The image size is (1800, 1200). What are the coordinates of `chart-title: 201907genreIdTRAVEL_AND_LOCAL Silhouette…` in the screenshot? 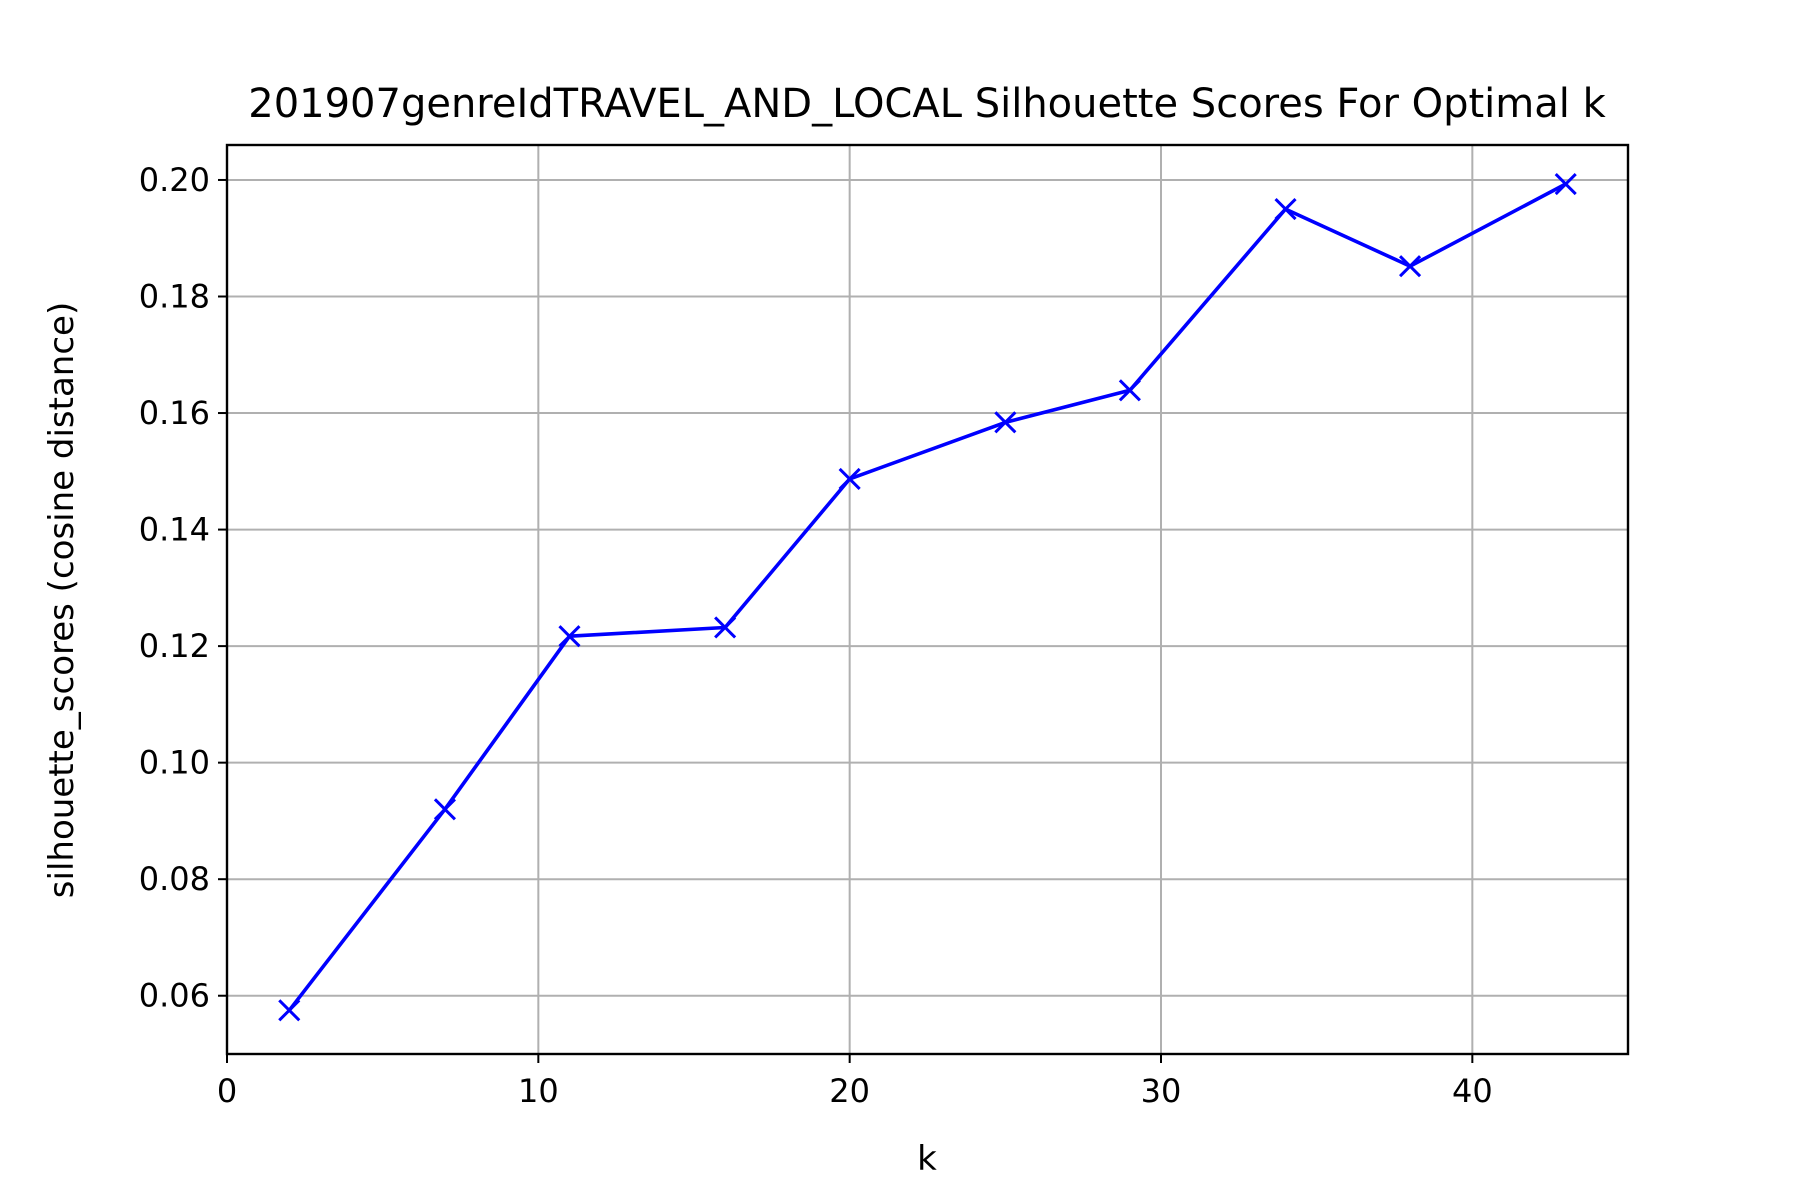 It's located at (927, 104).